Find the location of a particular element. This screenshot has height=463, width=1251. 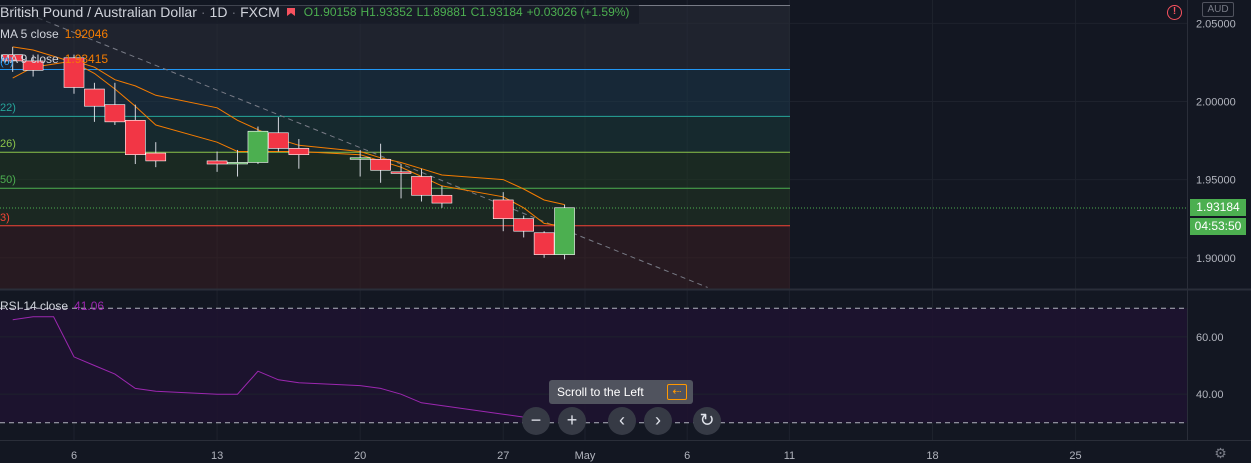

time-tick-label: 11 is located at coordinates (789, 456).